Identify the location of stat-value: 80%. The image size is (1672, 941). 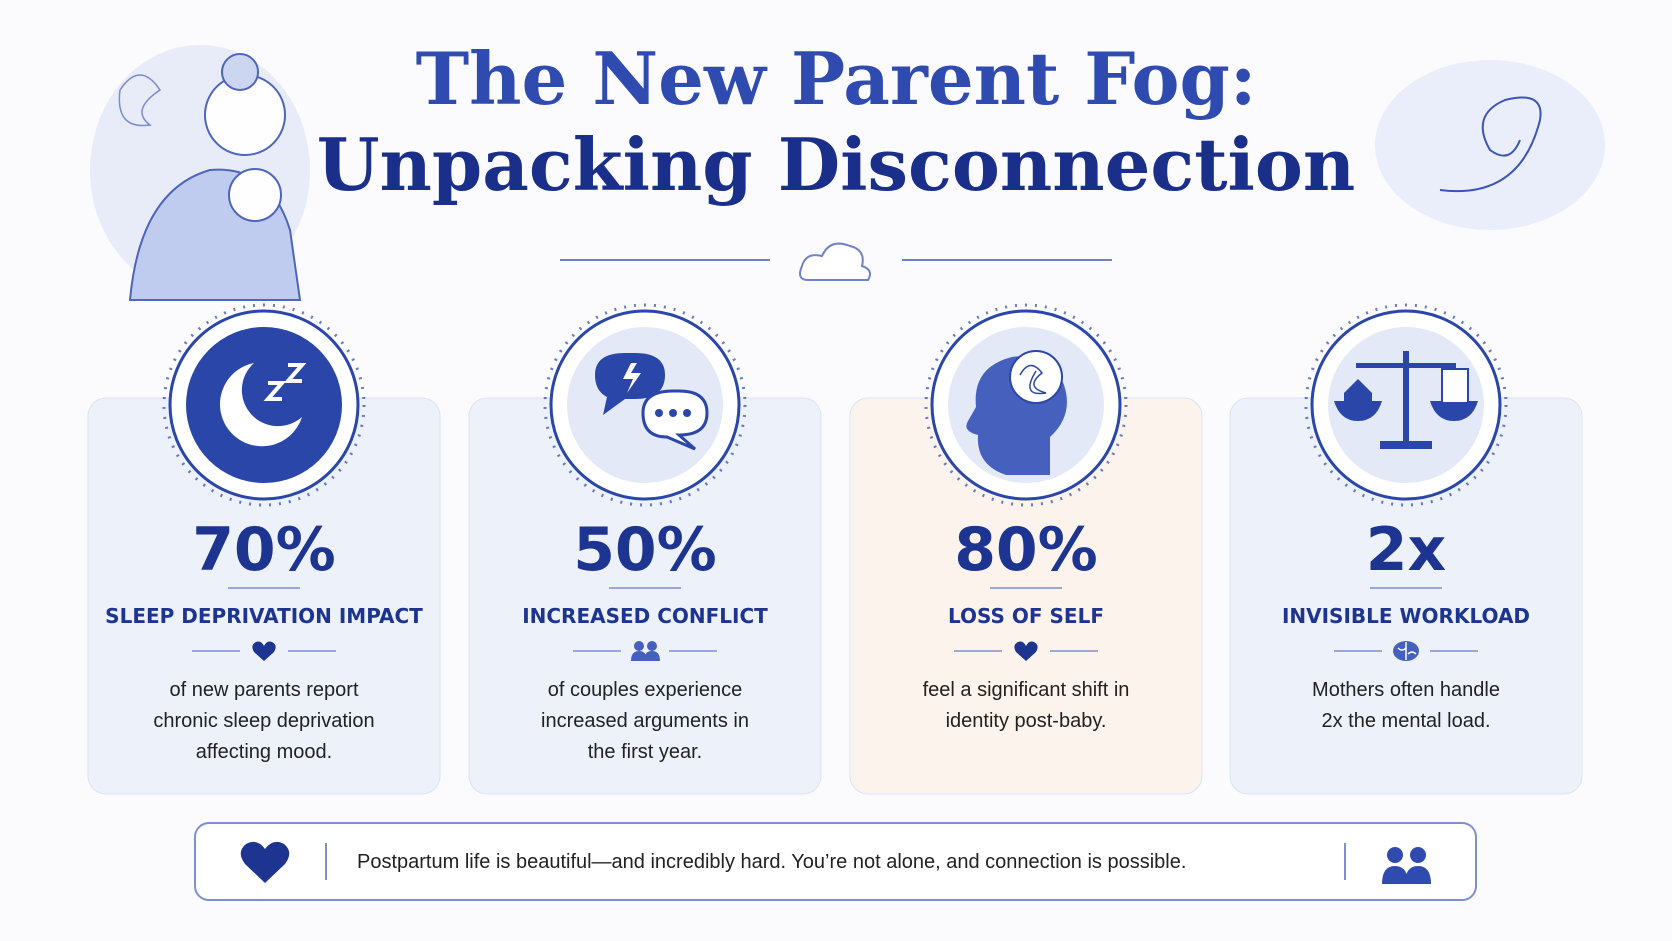
(1026, 550).